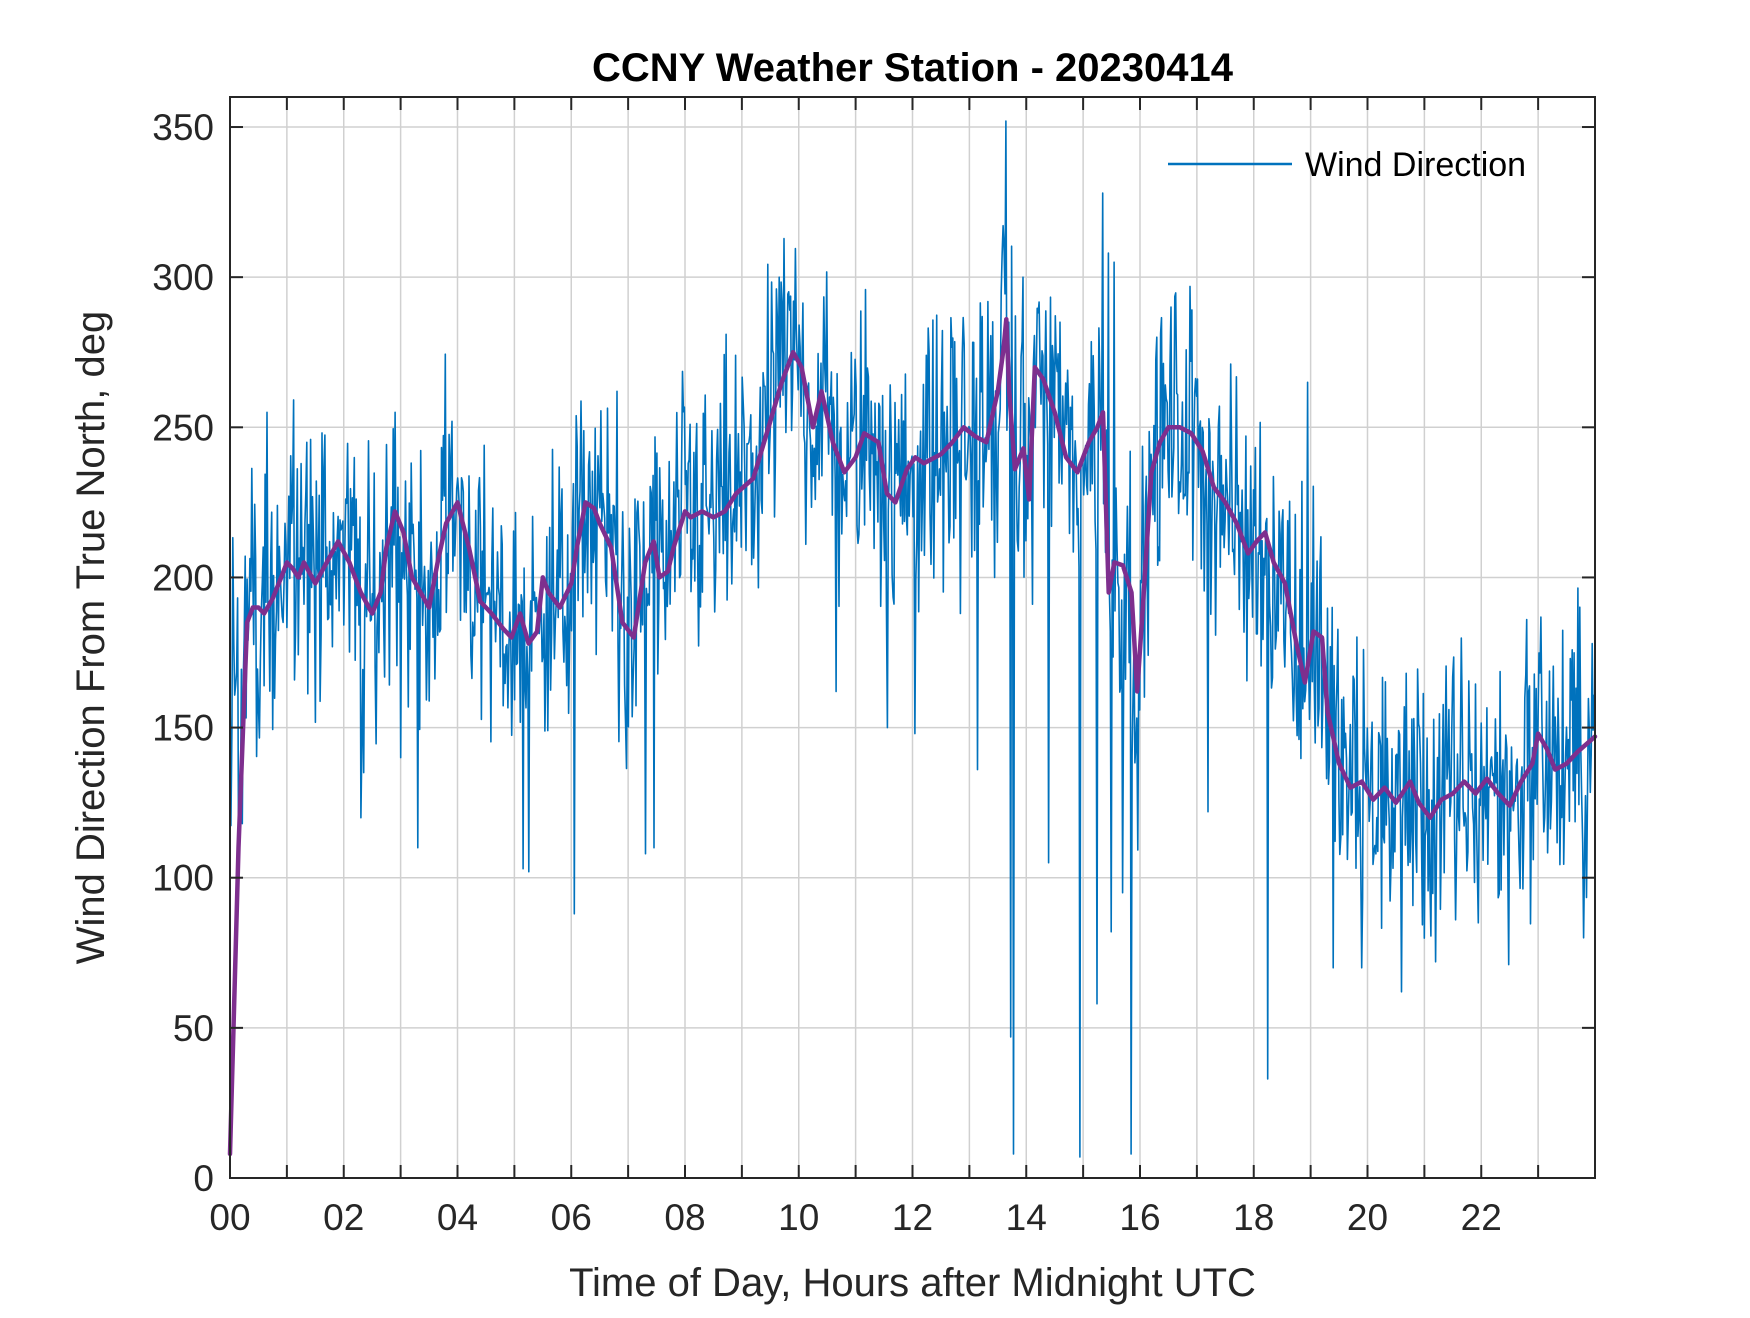 This screenshot has width=1750, height=1318. What do you see at coordinates (912, 1283) in the screenshot?
I see `x-axis-title: Time of Day, Hours after Midnight UTC` at bounding box center [912, 1283].